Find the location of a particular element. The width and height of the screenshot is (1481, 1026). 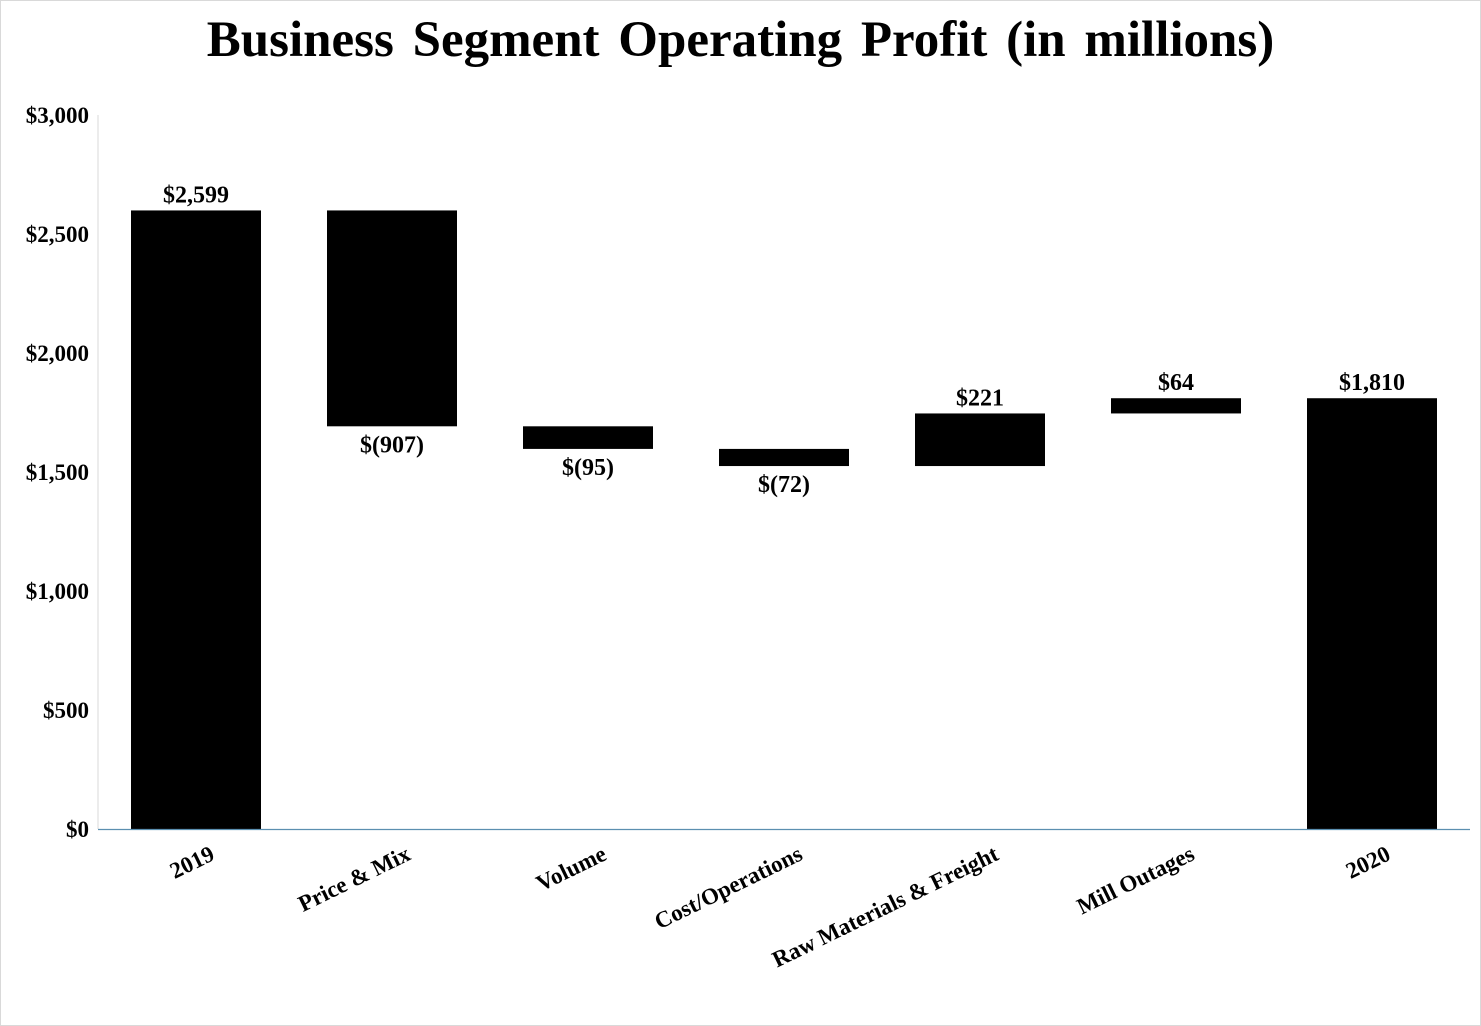

data-label: $(907) is located at coordinates (392, 445).